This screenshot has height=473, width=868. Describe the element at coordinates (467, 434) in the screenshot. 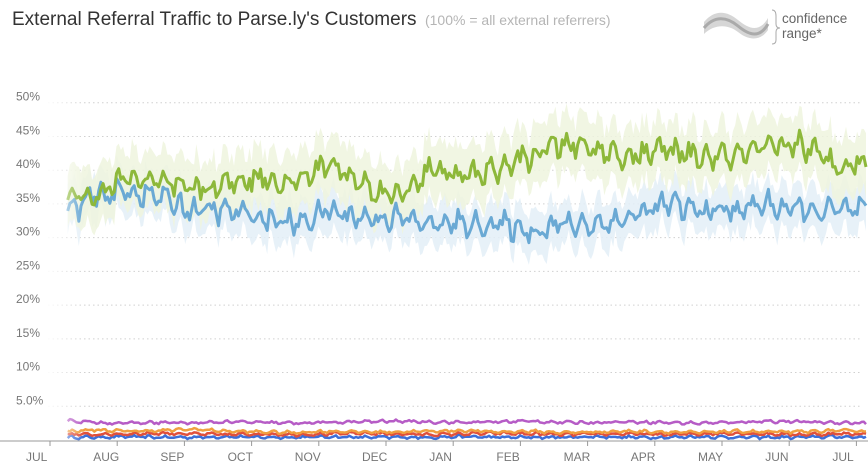

I see `series-line-red` at that location.